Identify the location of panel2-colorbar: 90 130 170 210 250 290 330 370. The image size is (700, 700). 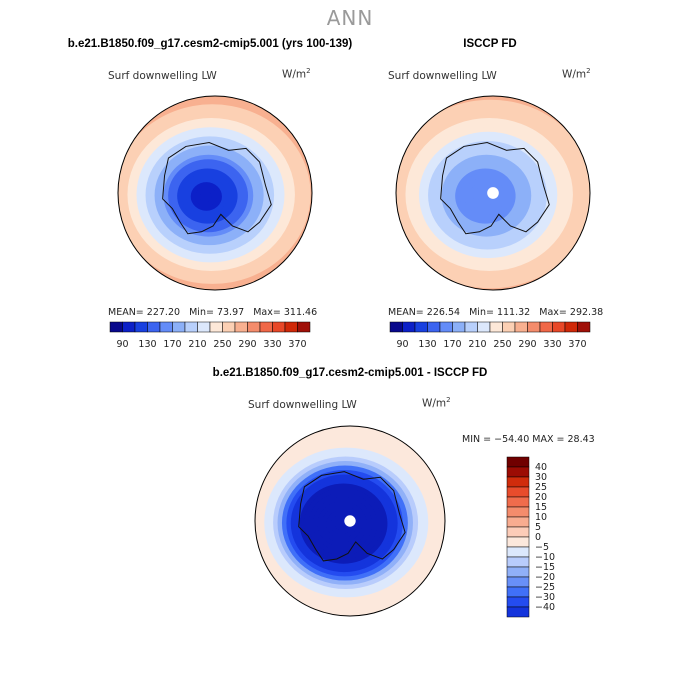
(490, 335).